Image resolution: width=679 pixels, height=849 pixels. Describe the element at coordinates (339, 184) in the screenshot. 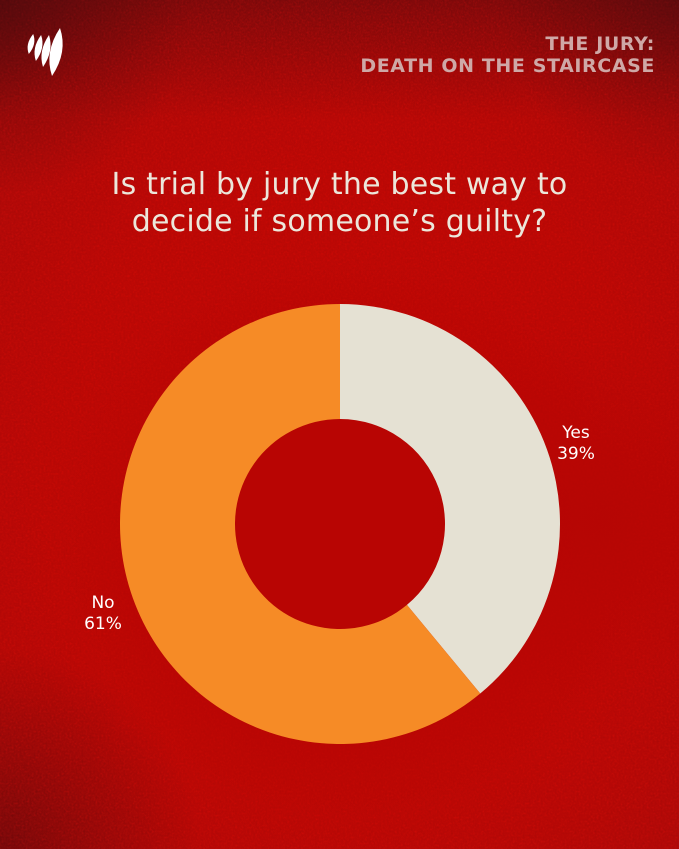

I see `question-line1: Is trial by jury the best way to` at that location.